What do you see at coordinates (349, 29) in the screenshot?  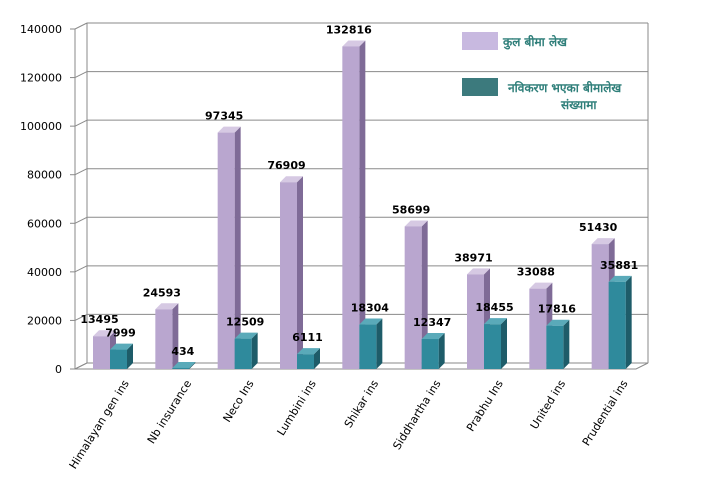 I see `data-label: 132816` at bounding box center [349, 29].